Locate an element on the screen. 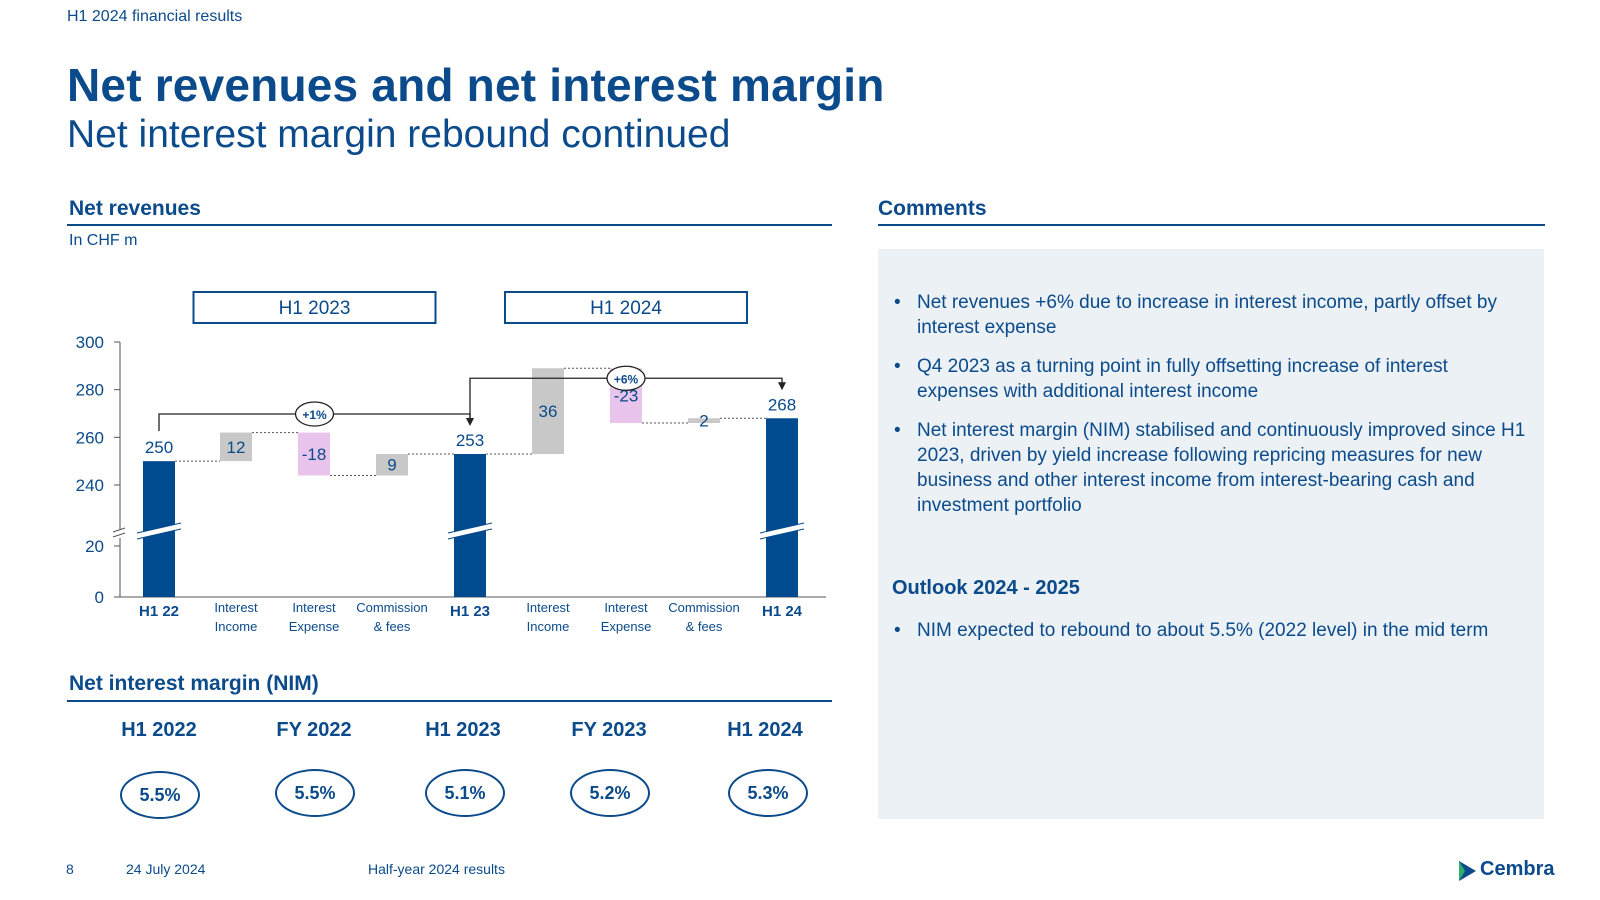 The height and width of the screenshot is (900, 1600). bar-value-label: 36 is located at coordinates (548, 411).